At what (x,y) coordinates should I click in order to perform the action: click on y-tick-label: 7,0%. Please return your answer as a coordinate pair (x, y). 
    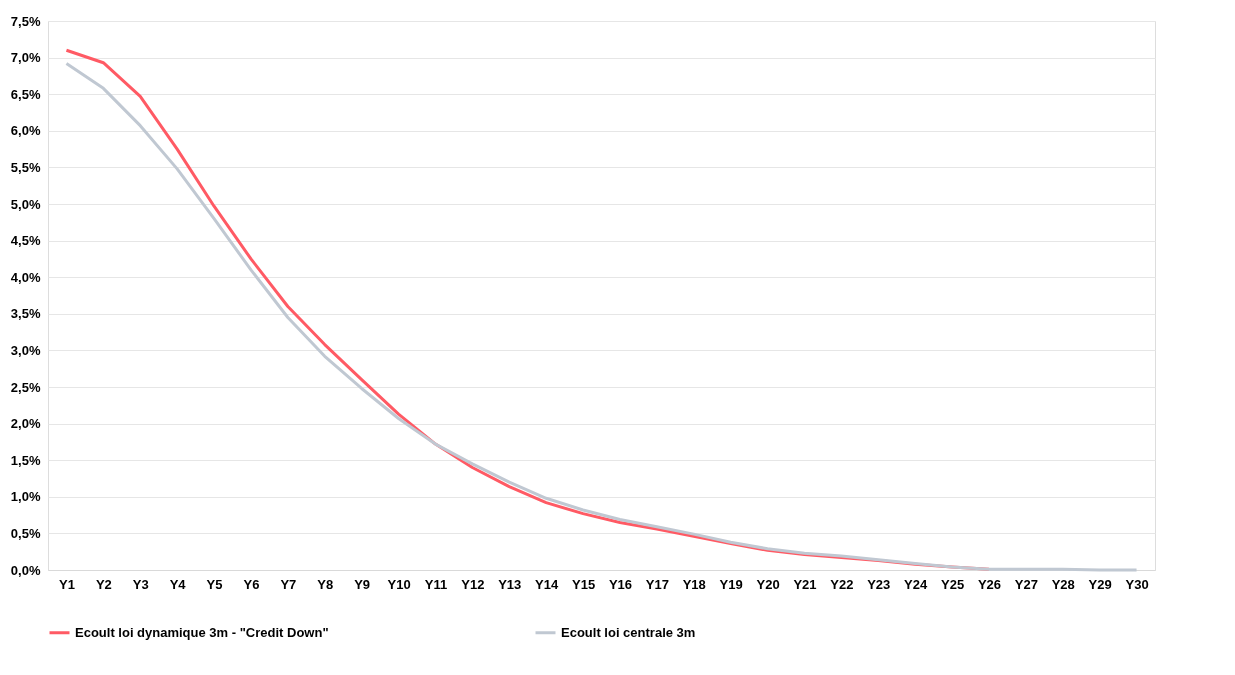
    Looking at the image, I should click on (25, 58).